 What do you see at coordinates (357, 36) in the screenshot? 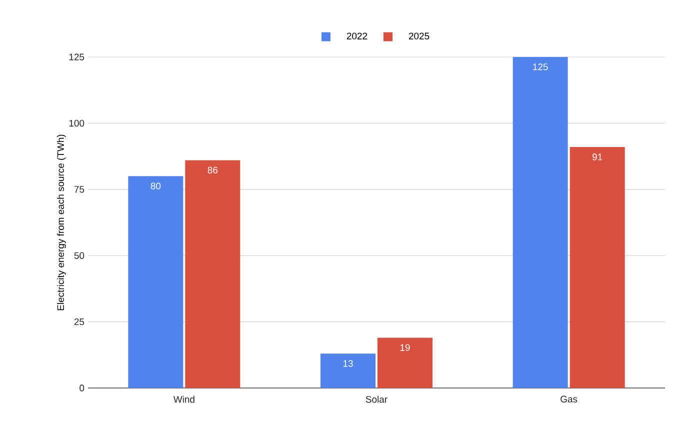
I see `legend-label: 2022` at bounding box center [357, 36].